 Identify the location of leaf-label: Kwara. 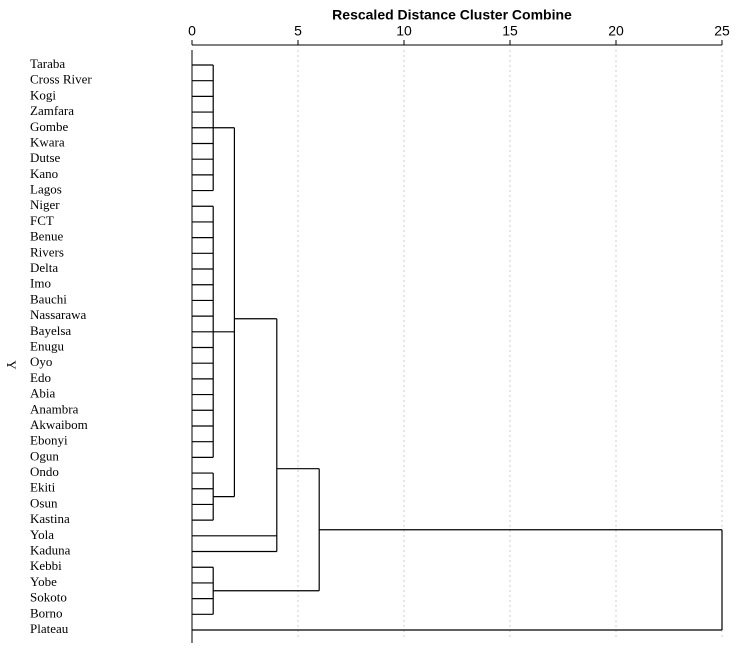
(47, 141).